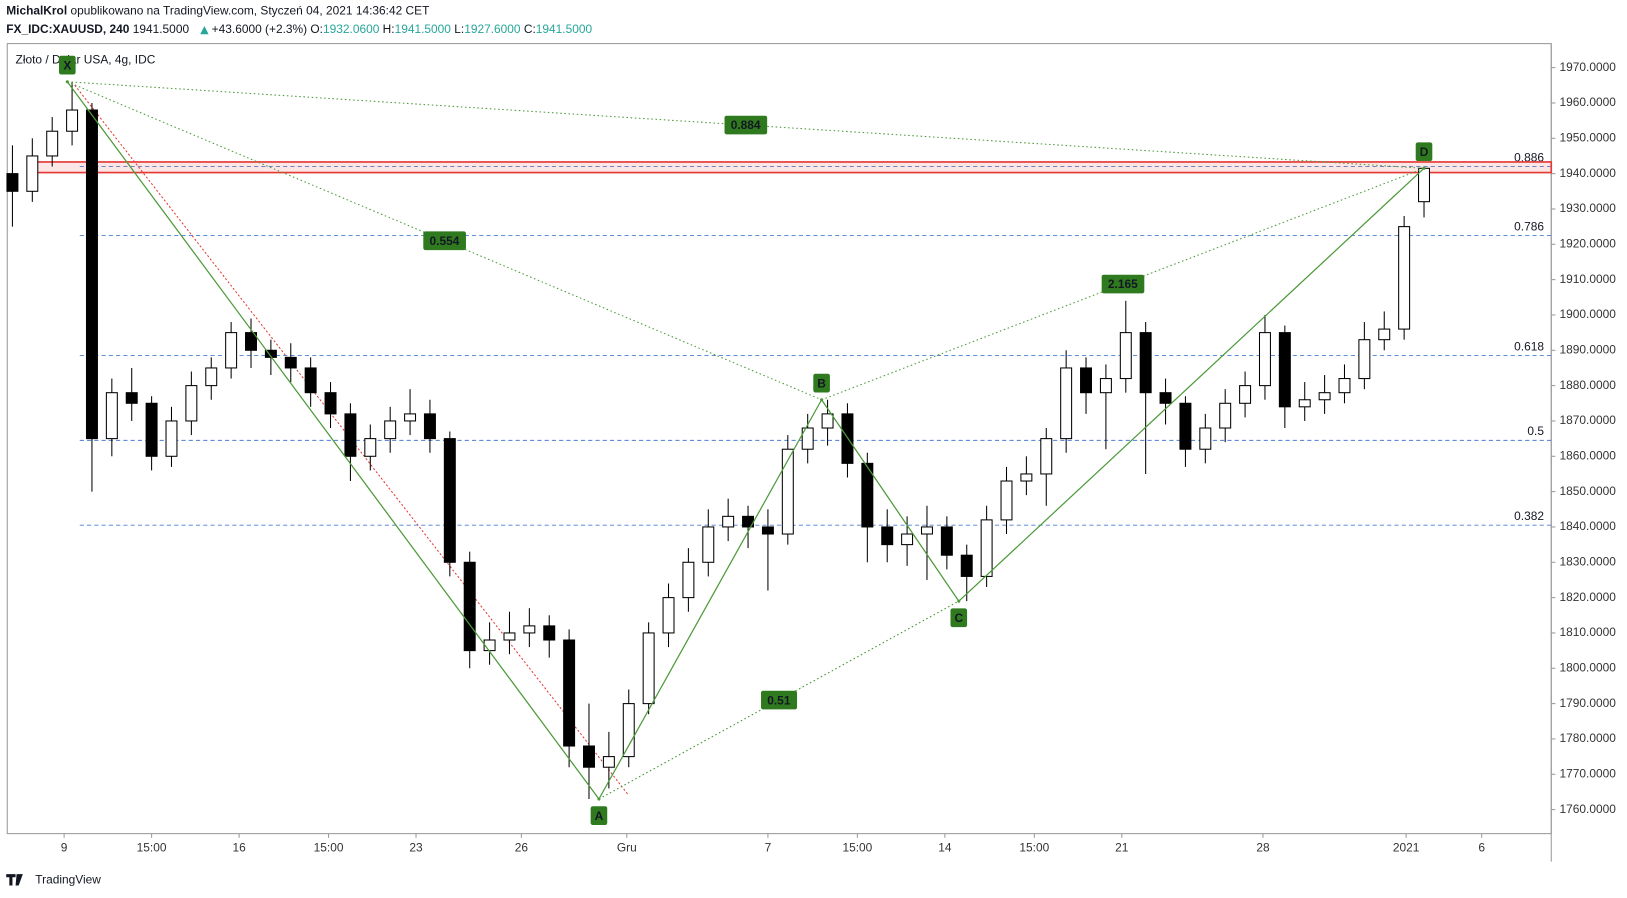  What do you see at coordinates (768, 847) in the screenshot?
I see `x-tick-label: 7` at bounding box center [768, 847].